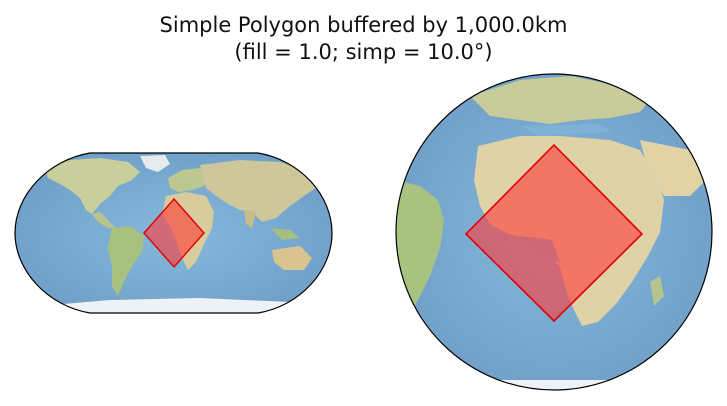  What do you see at coordinates (250, 219) in the screenshot?
I see `robinson-india` at bounding box center [250, 219].